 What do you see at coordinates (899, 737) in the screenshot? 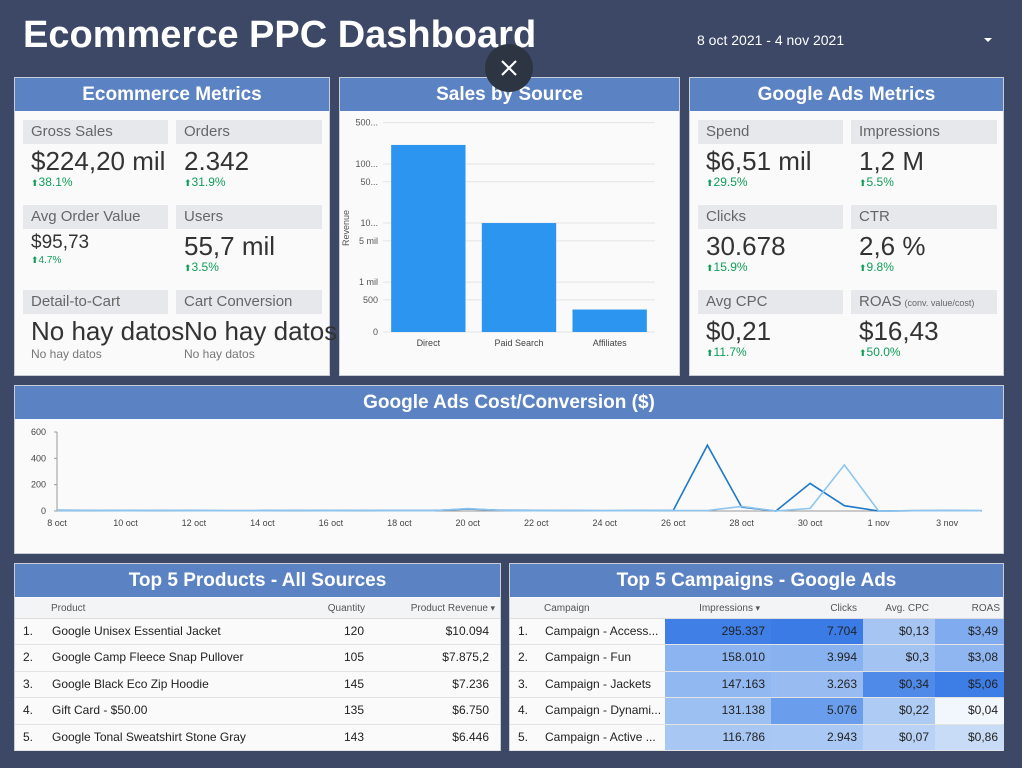
I see `table-cell: $0,07` at bounding box center [899, 737].